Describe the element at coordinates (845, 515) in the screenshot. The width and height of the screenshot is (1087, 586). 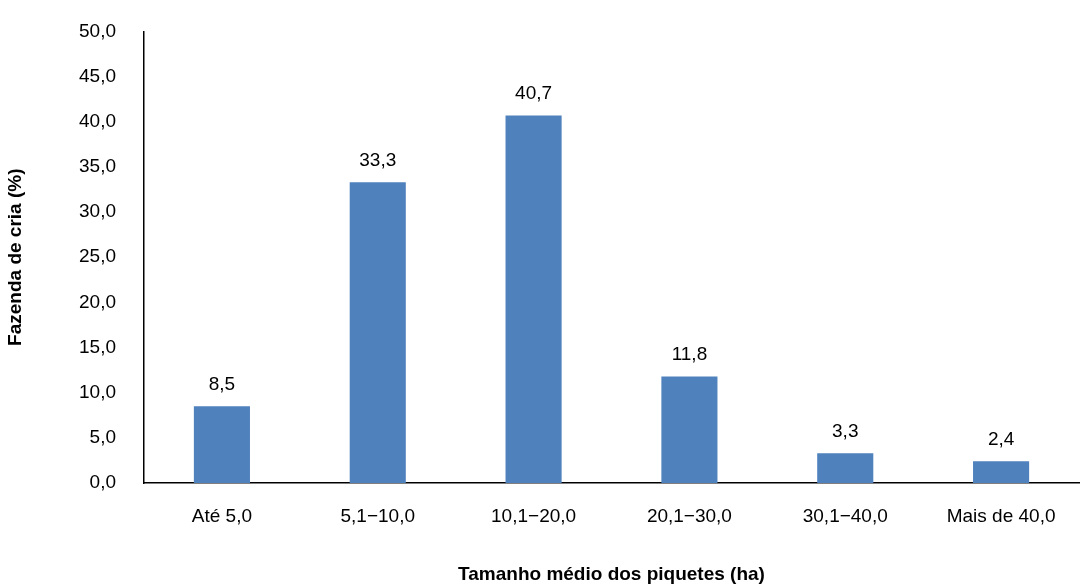
I see `x-tick-label: 30,1−40,0` at that location.